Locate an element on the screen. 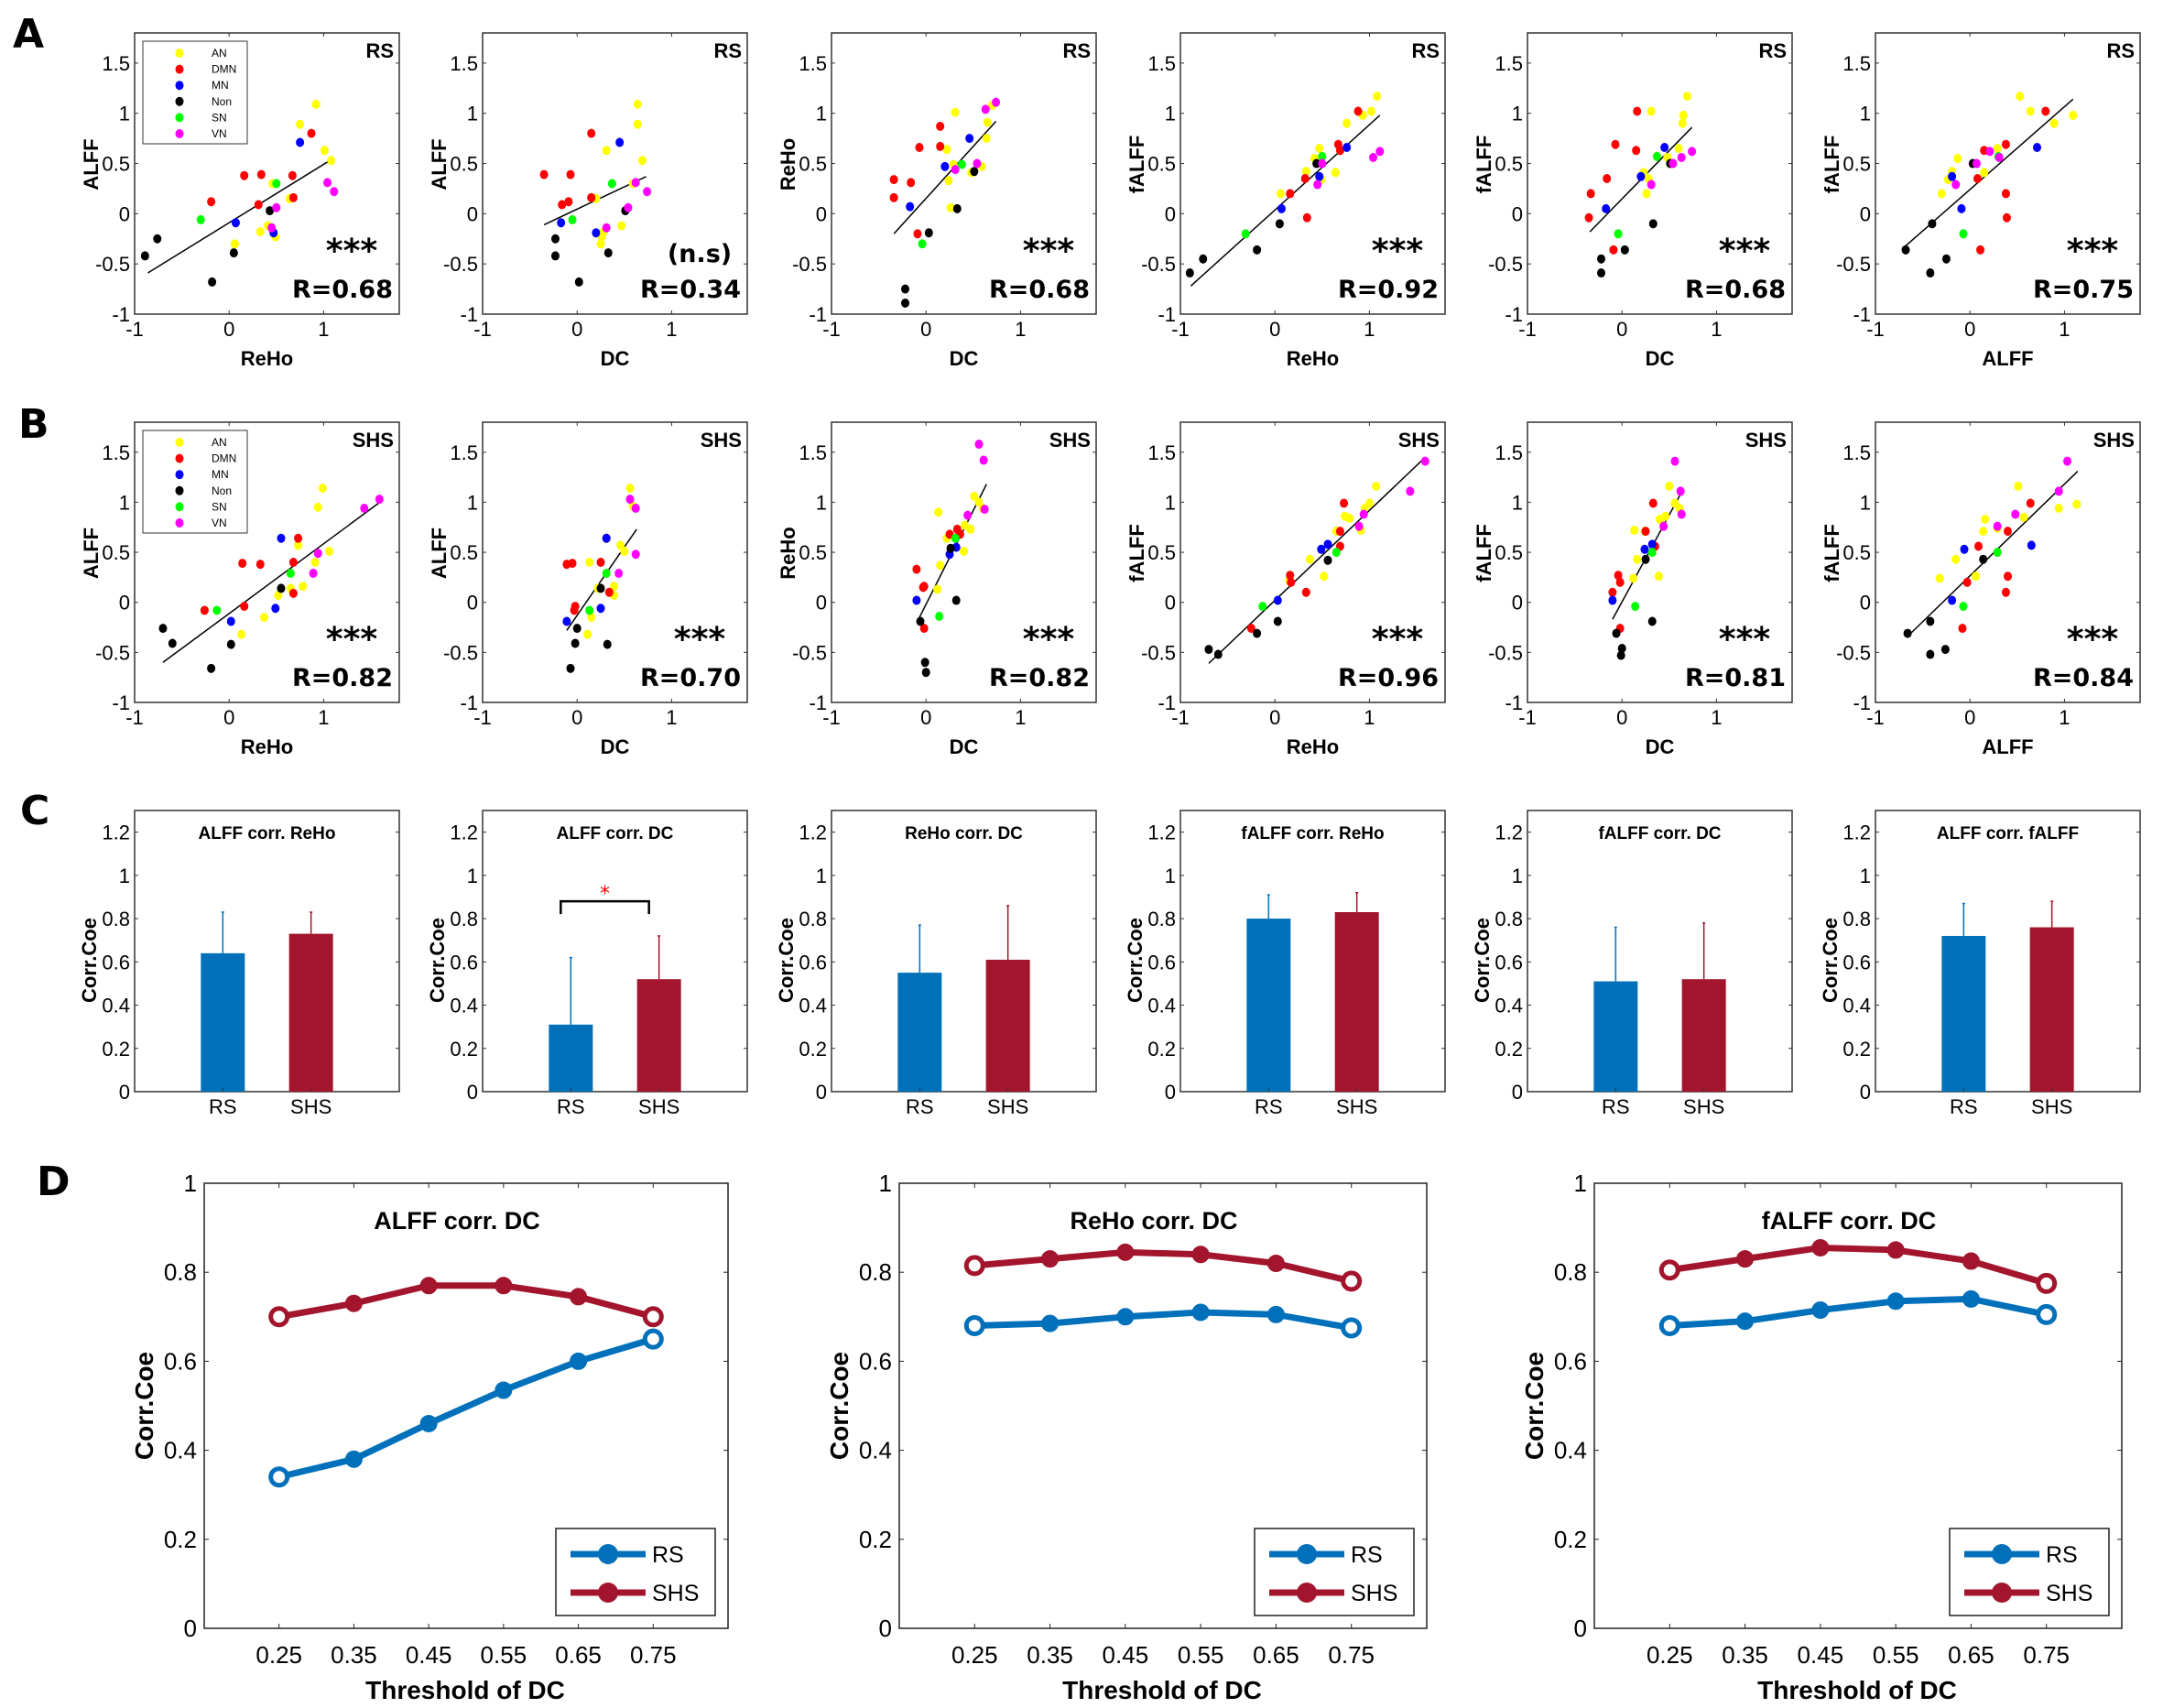 This screenshot has width=2163, height=1708. legend-marker-dmn is located at coordinates (180, 69).